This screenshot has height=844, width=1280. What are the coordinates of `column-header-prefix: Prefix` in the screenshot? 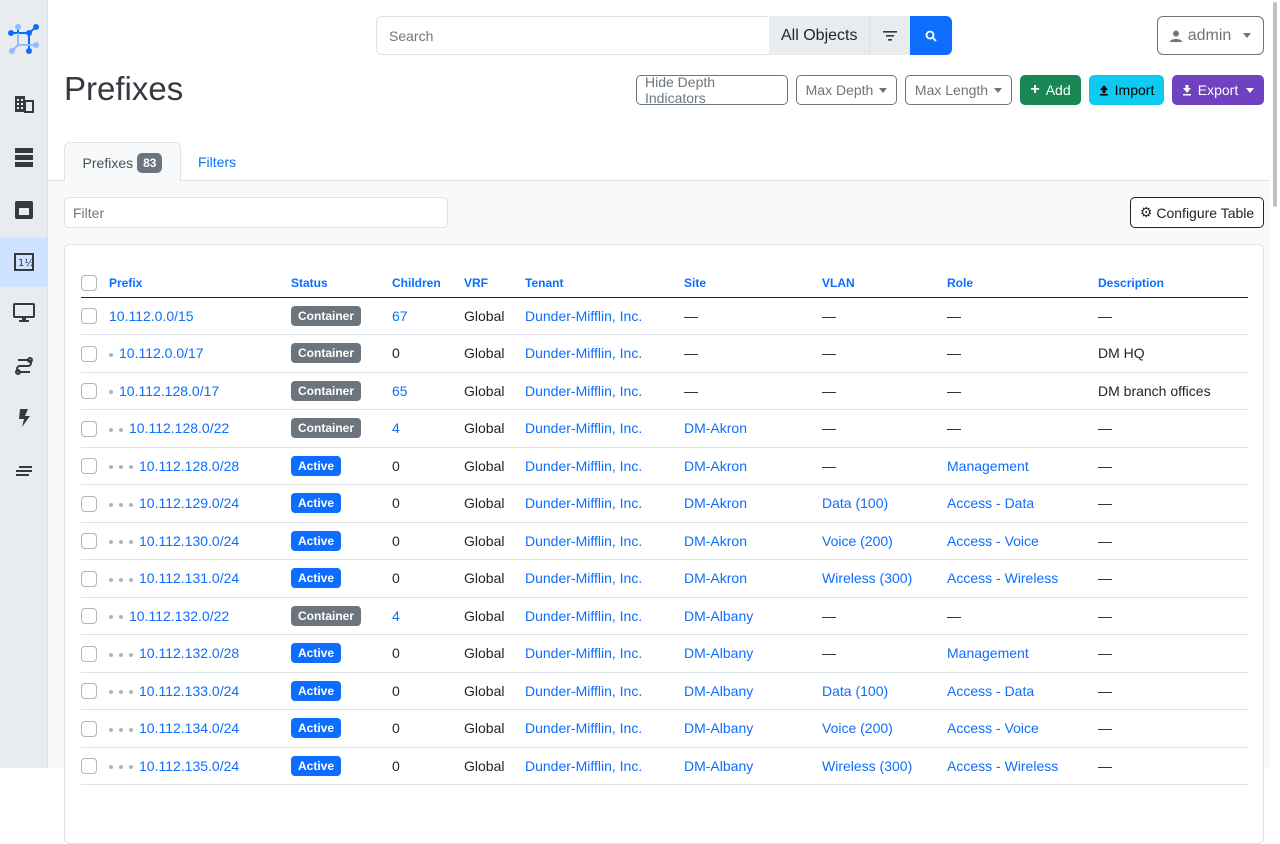 It's located at (200, 281).